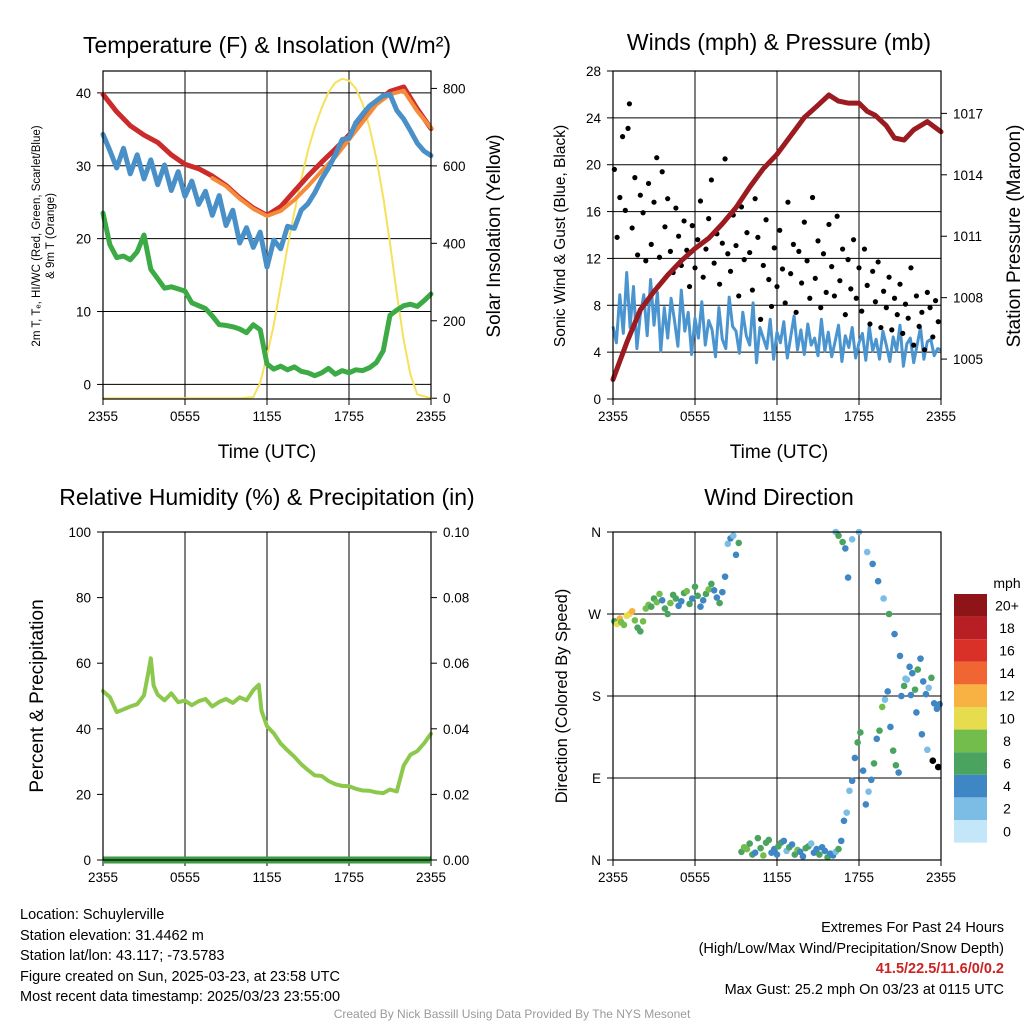 The height and width of the screenshot is (1024, 1024). What do you see at coordinates (1007, 696) in the screenshot?
I see `colorbar-label: 12` at bounding box center [1007, 696].